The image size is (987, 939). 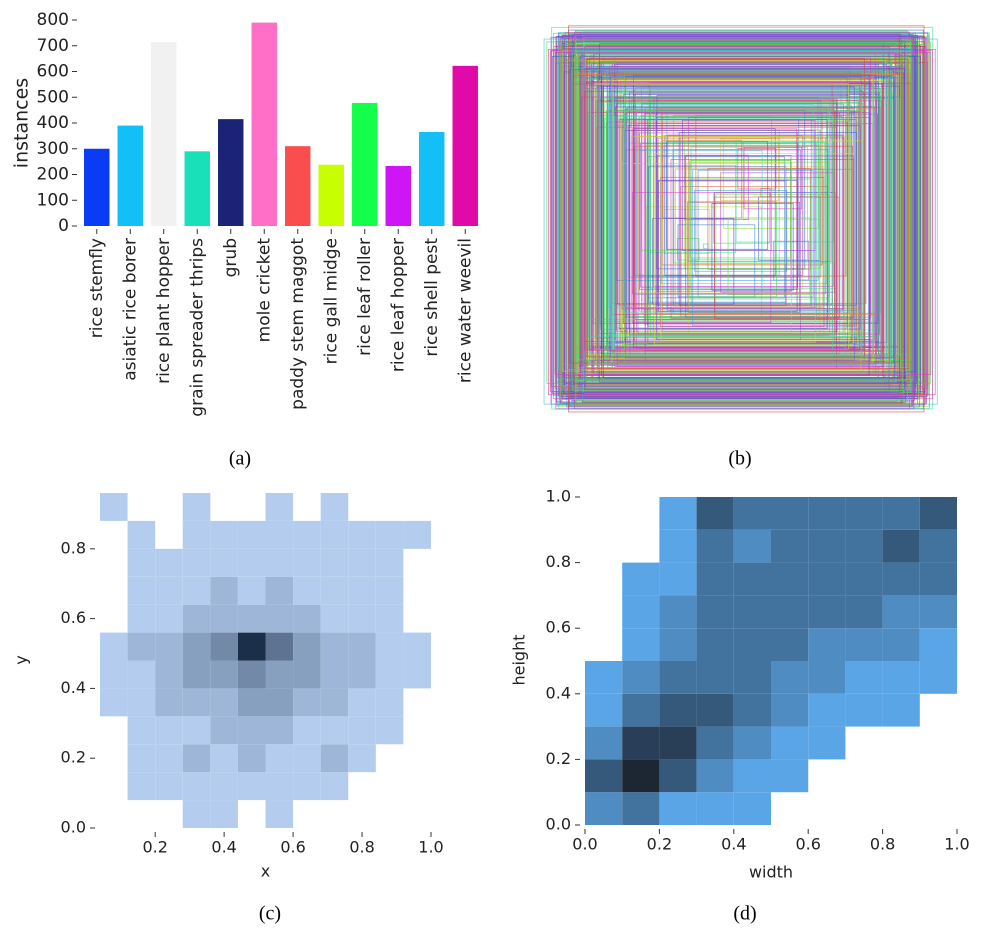 I want to click on y-tick-label: 0.6, so click(x=558, y=627).